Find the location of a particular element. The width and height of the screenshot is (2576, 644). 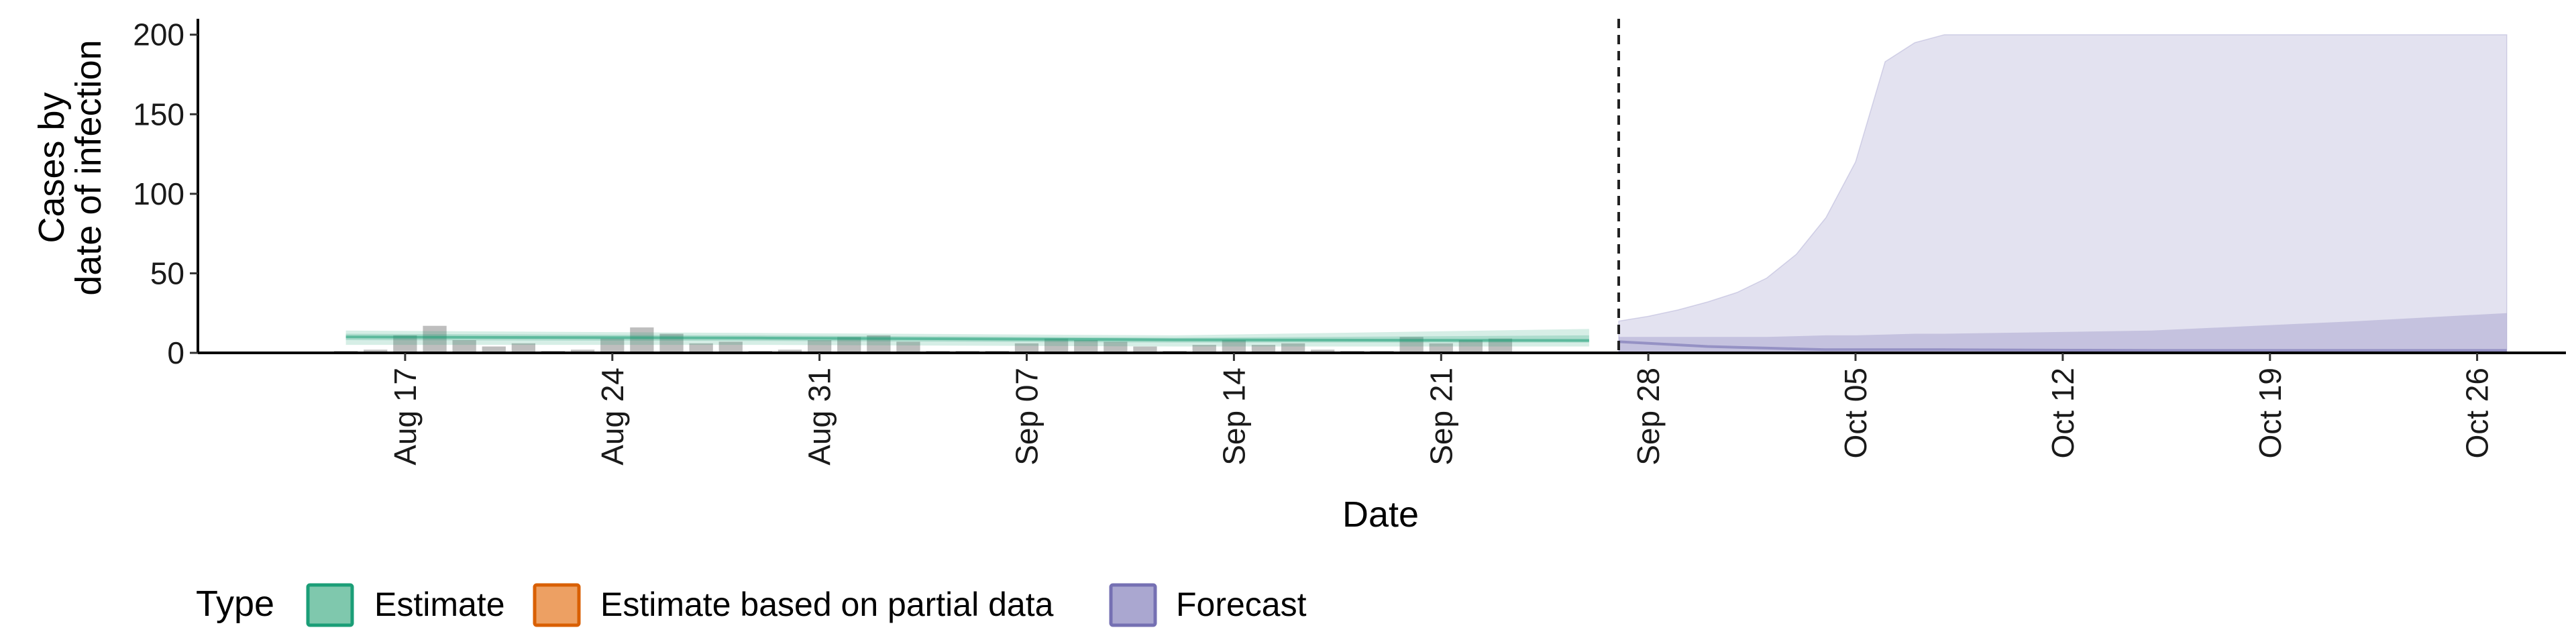

y-tick-label: 0 is located at coordinates (175, 352).